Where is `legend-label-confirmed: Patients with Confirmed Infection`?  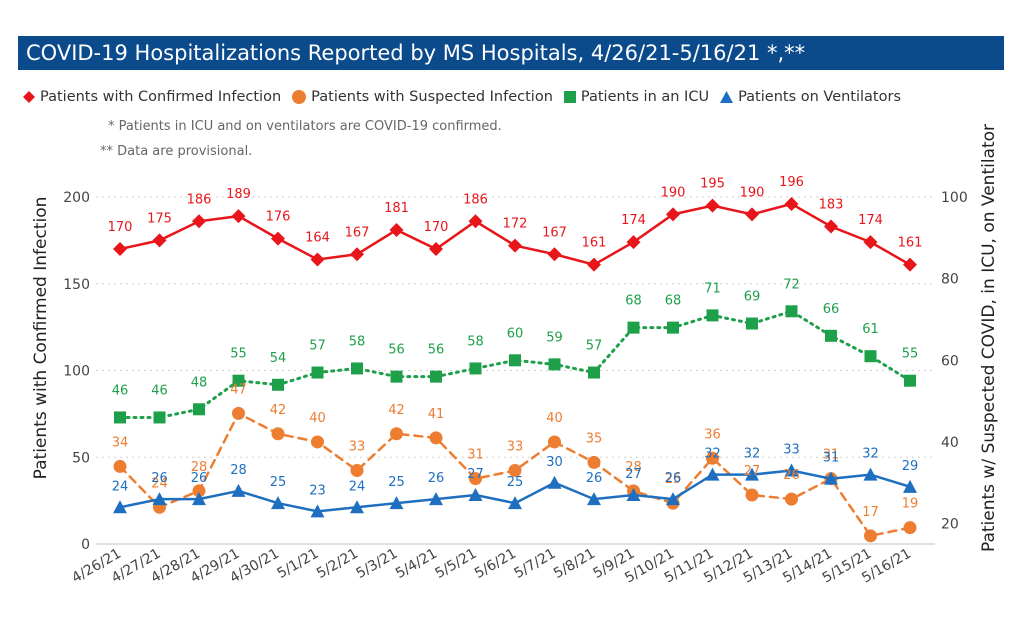 legend-label-confirmed: Patients with Confirmed Infection is located at coordinates (161, 97).